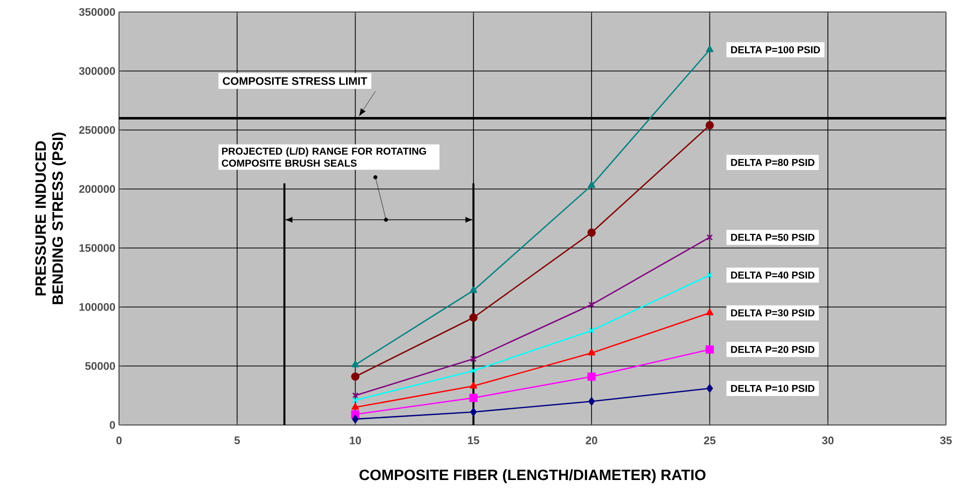 The height and width of the screenshot is (492, 958). What do you see at coordinates (100, 366) in the screenshot?
I see `y-tick-label: 50000` at bounding box center [100, 366].